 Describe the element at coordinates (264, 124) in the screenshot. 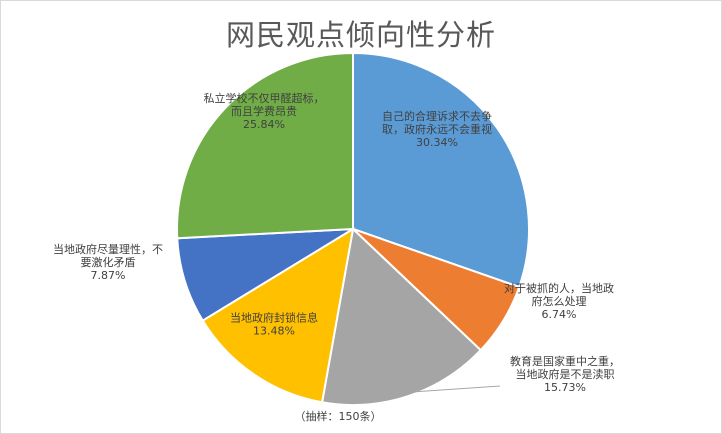

I see `slice-value-label: 25.84%` at that location.